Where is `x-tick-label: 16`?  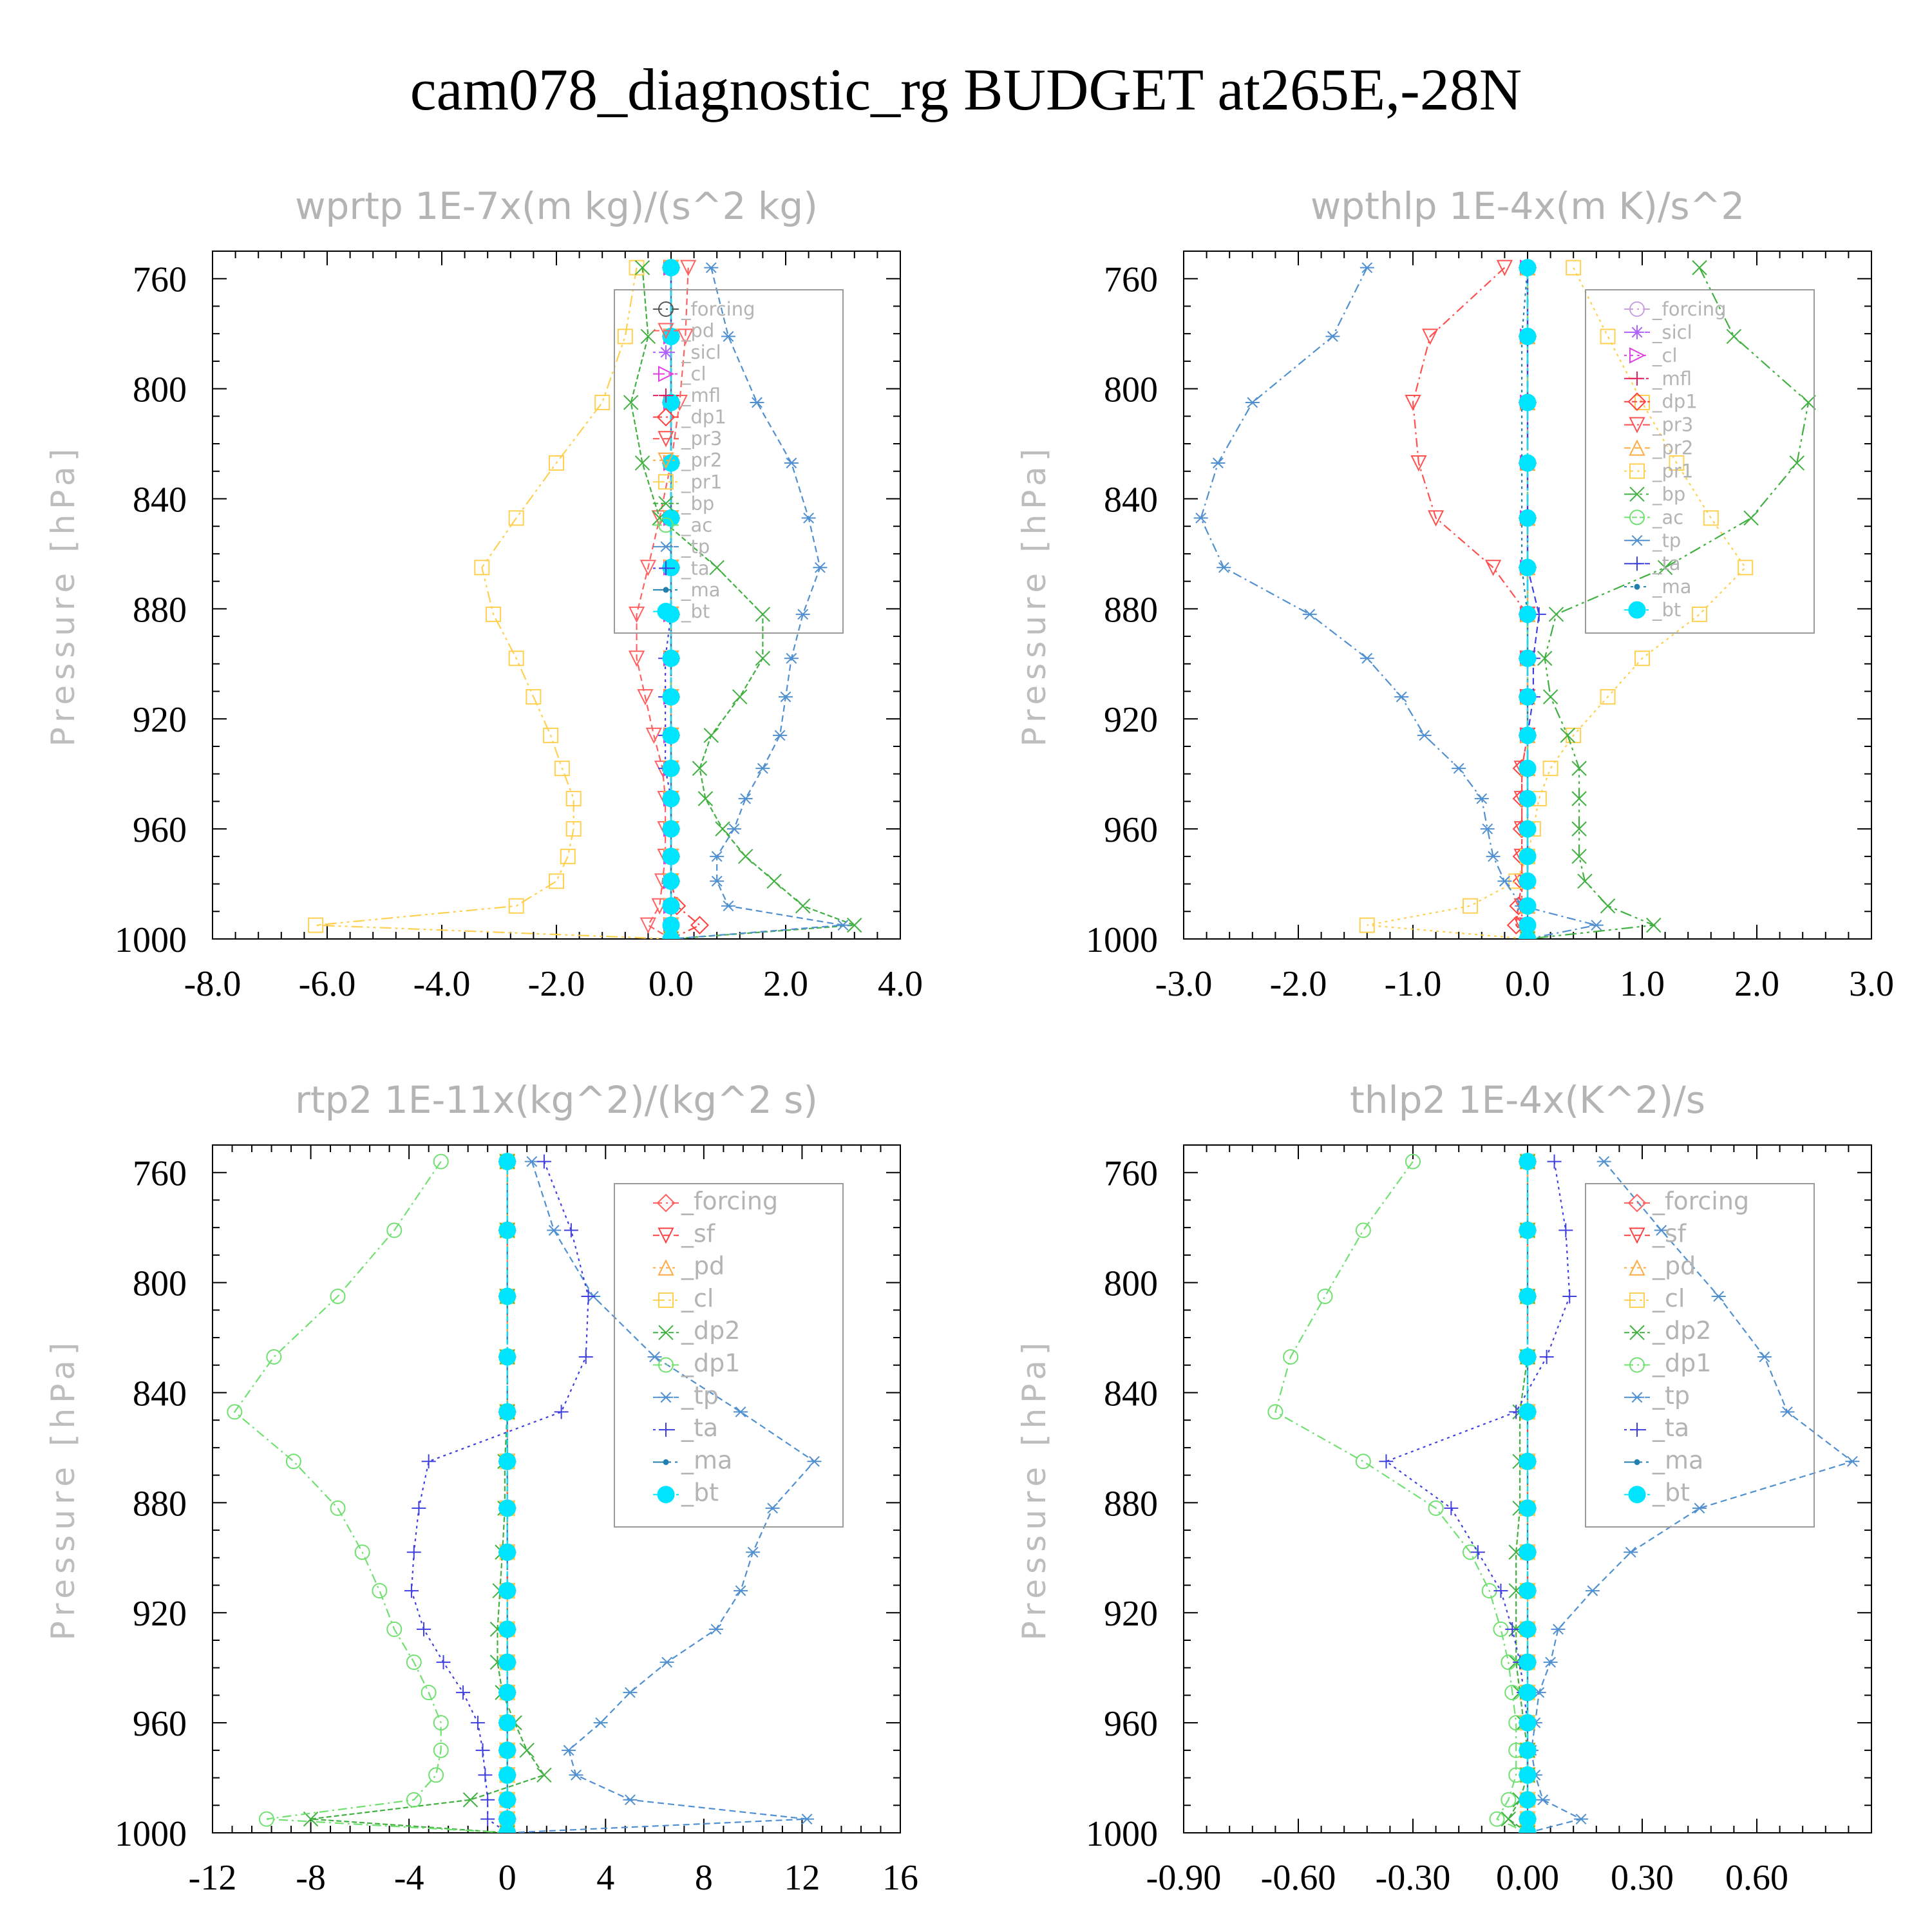
x-tick-label: 16 is located at coordinates (900, 1878).